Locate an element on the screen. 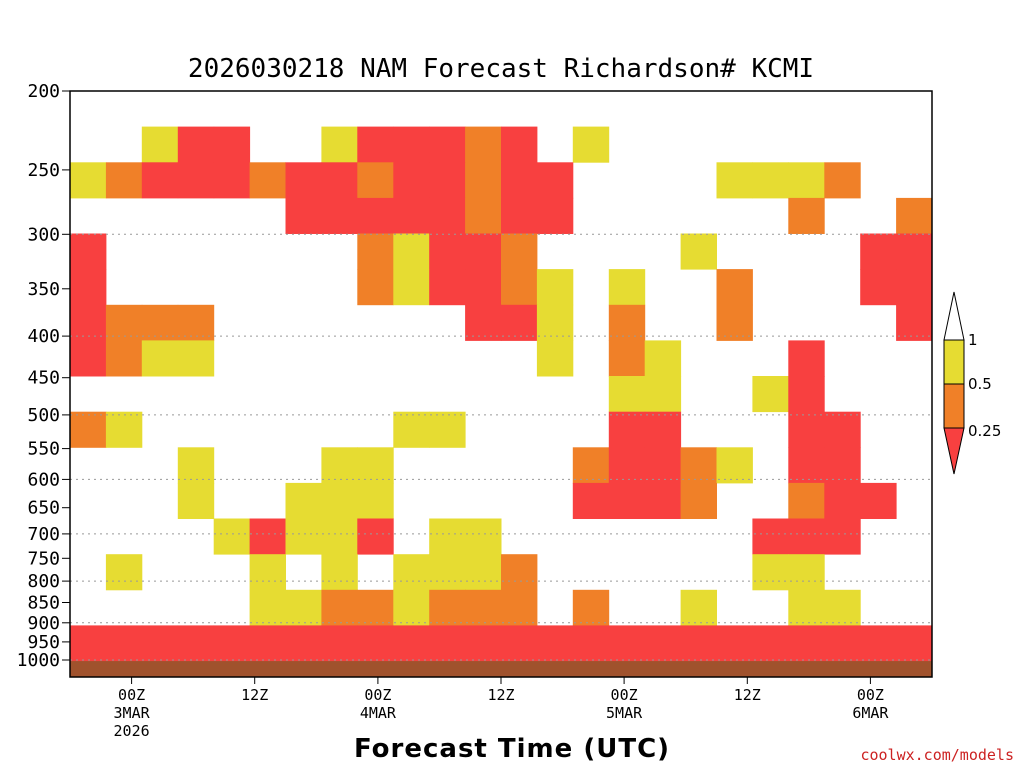  x-tick-label: 4MAR is located at coordinates (378, 713).